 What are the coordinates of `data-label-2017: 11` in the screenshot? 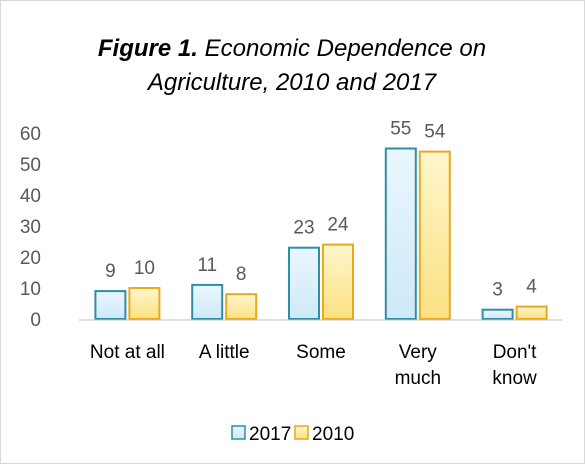 It's located at (207, 265).